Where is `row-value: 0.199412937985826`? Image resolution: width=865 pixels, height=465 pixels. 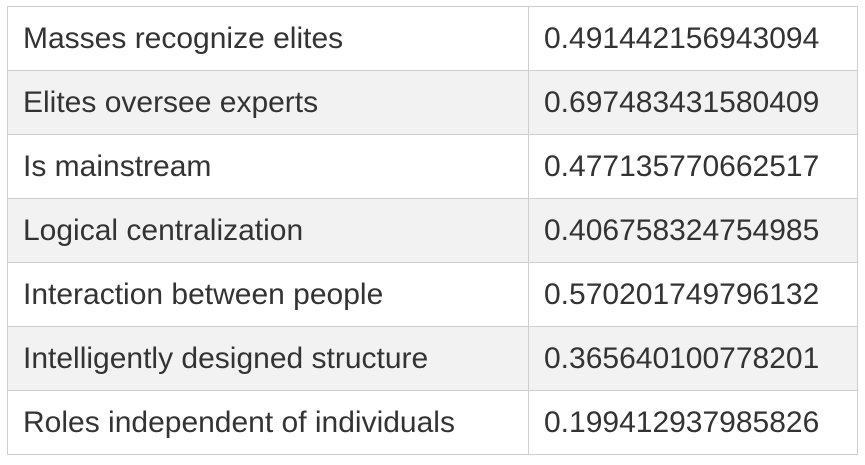 row-value: 0.199412937985826 is located at coordinates (693, 422).